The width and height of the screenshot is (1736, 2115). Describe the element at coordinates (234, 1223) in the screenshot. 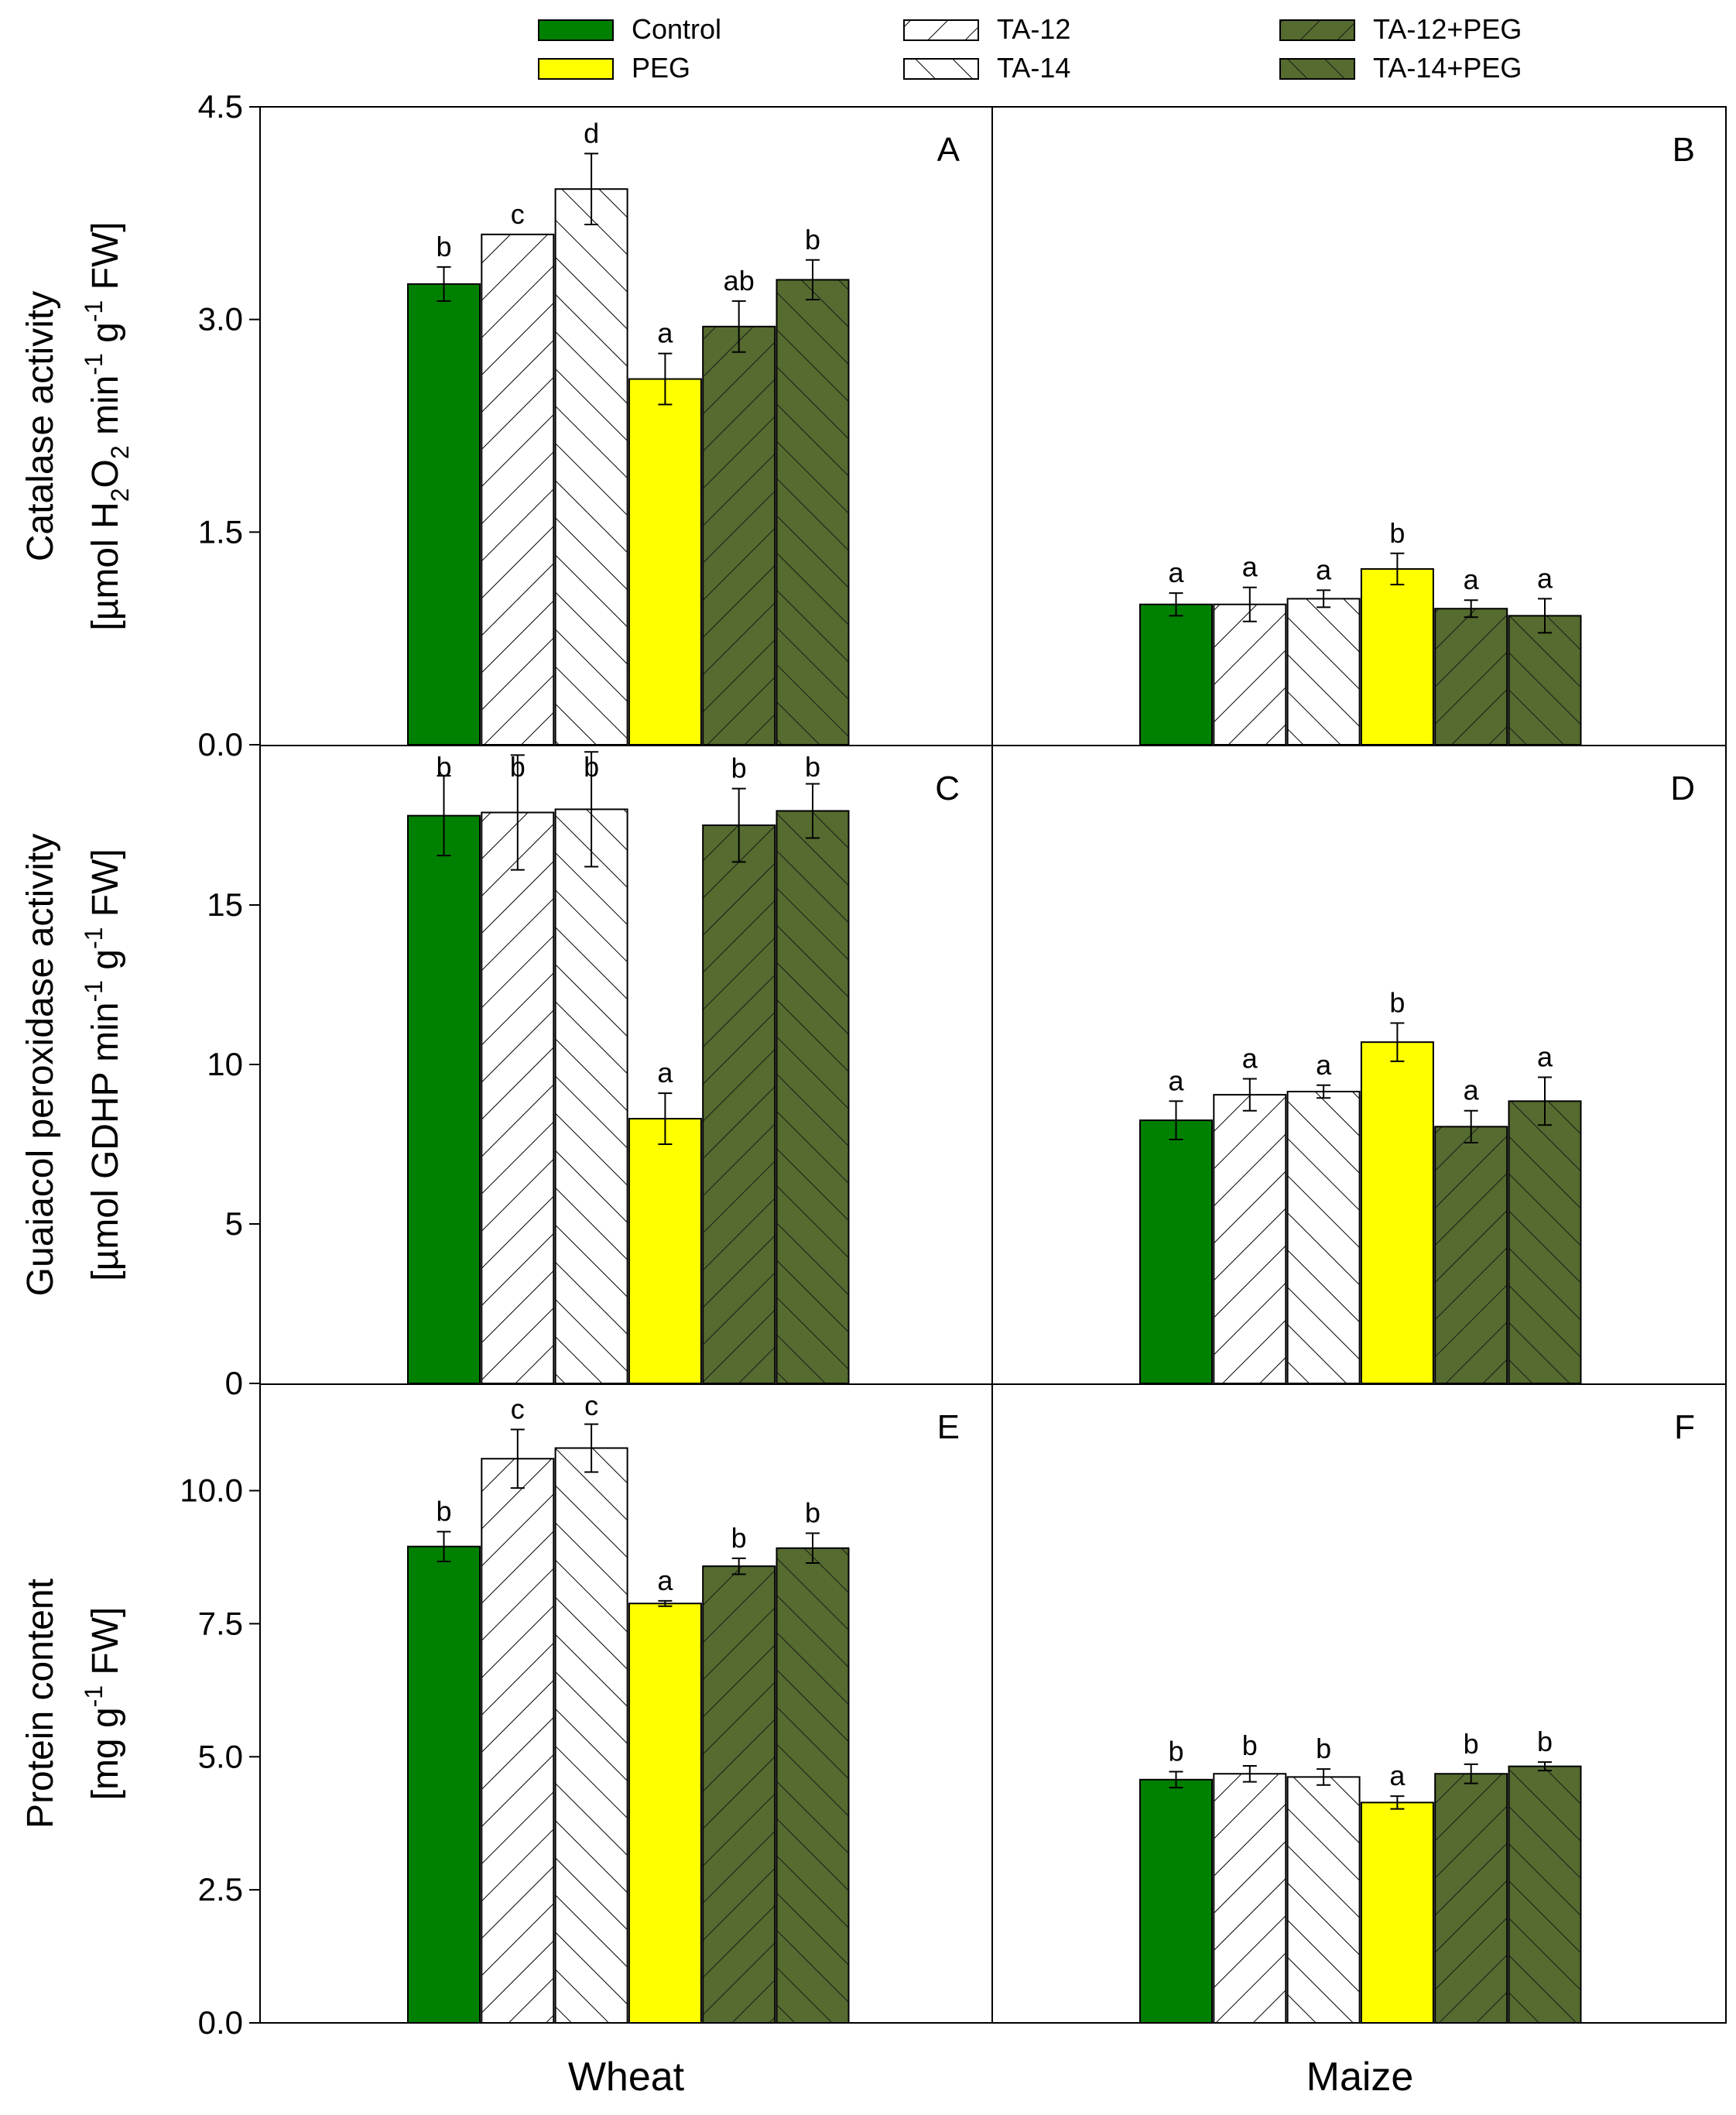

I see `y-tick-label: 5` at that location.